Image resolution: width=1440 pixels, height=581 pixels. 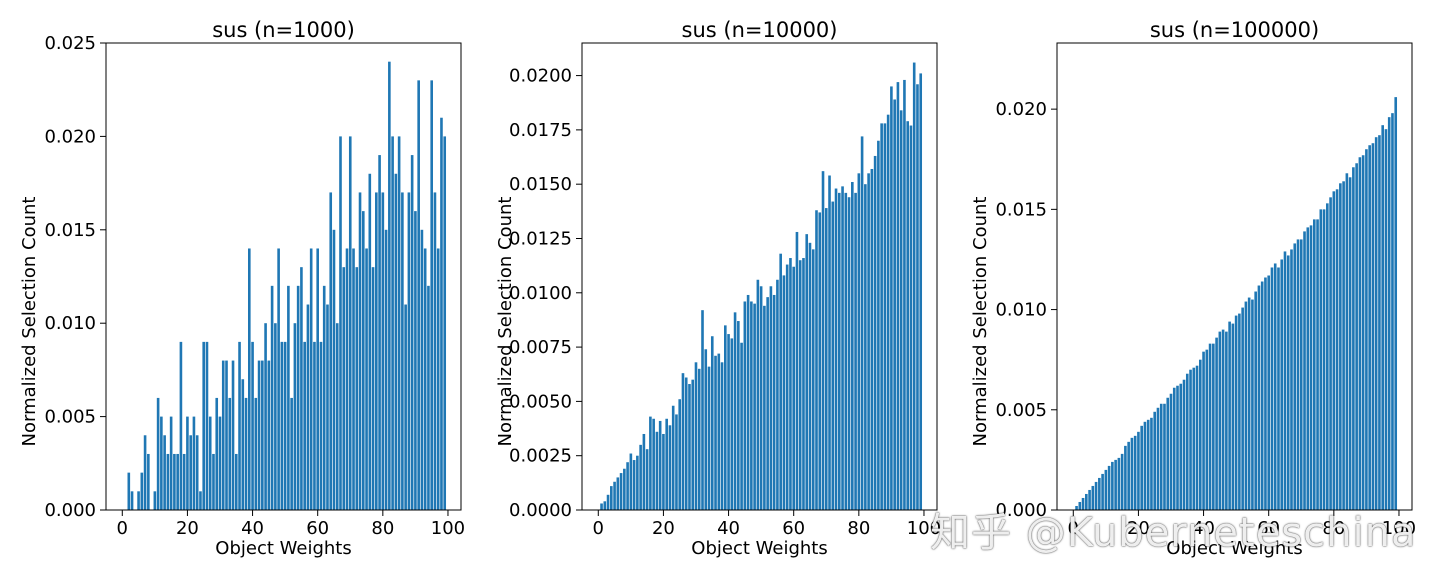 What do you see at coordinates (540, 293) in the screenshot?
I see `y-tick-label: 0.0100` at bounding box center [540, 293].